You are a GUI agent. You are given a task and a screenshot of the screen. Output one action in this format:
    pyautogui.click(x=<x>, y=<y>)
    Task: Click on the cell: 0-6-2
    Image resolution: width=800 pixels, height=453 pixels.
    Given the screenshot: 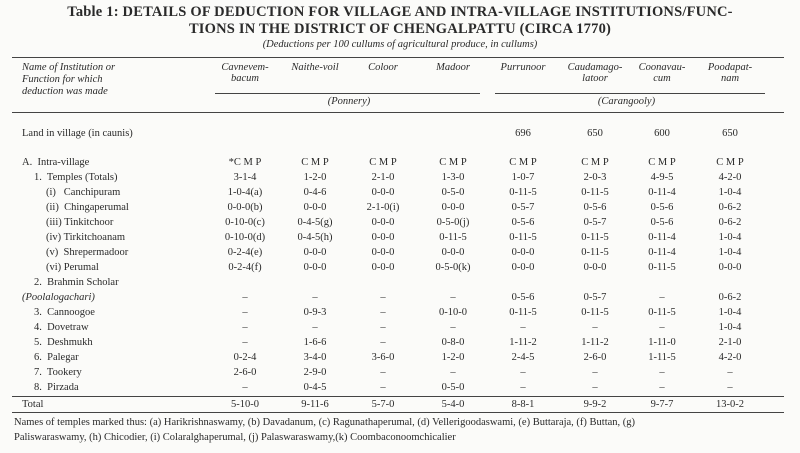 What is the action you would take?
    pyautogui.click(x=730, y=297)
    